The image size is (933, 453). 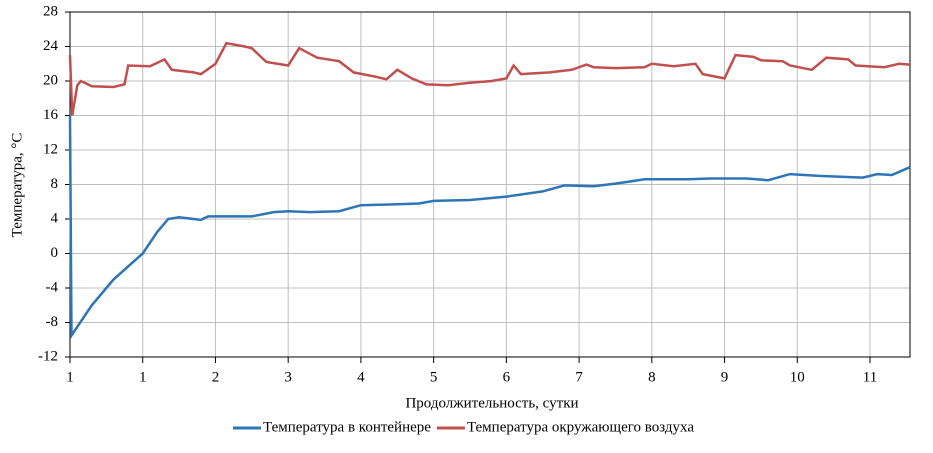 I want to click on y-tick-label: 0, so click(x=55, y=253).